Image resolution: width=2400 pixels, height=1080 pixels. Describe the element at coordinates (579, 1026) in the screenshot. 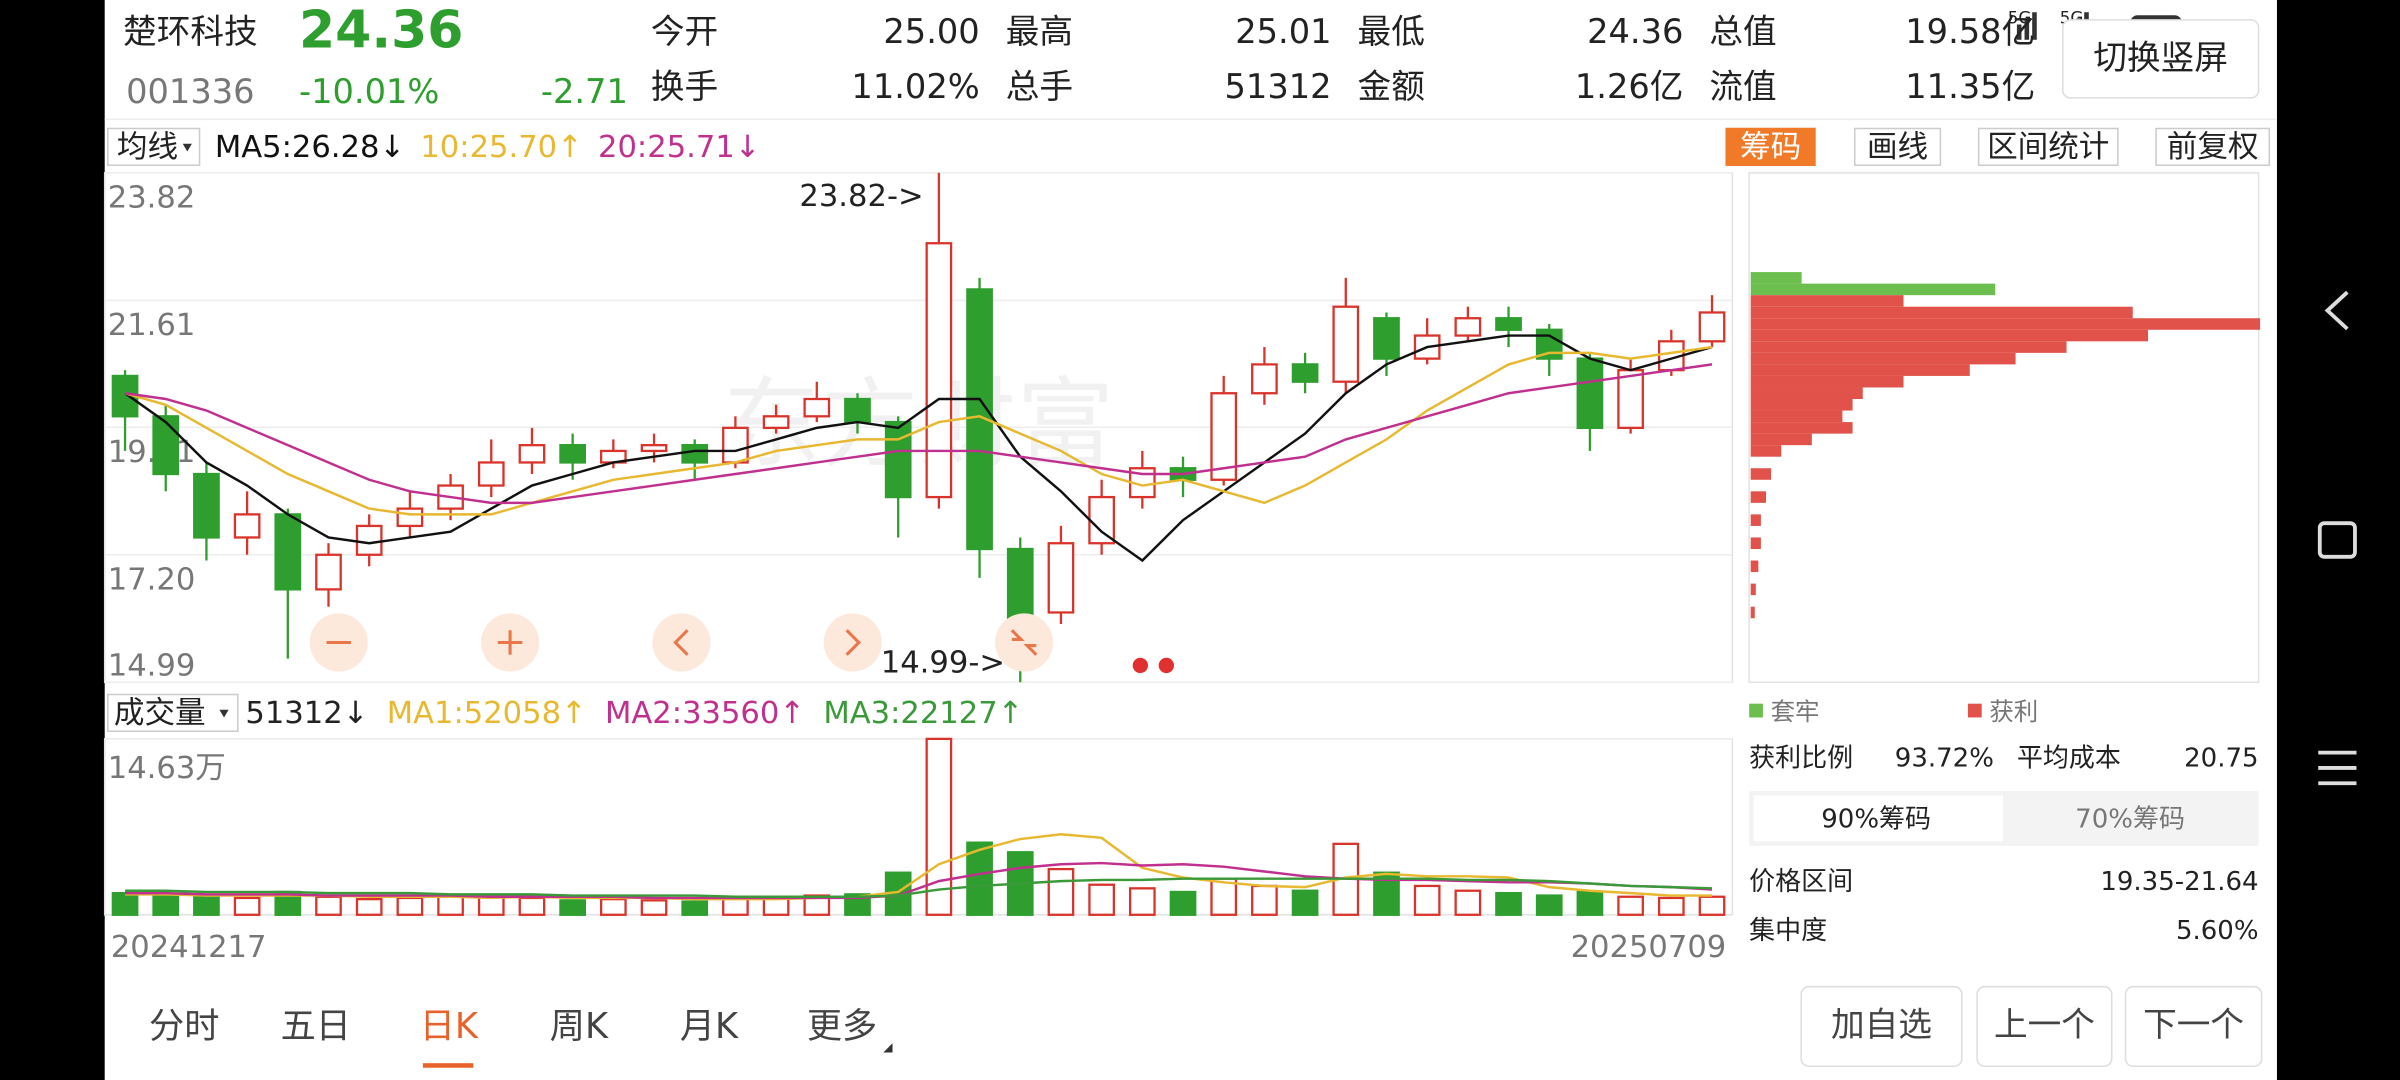

I see `period-tab: 周K` at that location.